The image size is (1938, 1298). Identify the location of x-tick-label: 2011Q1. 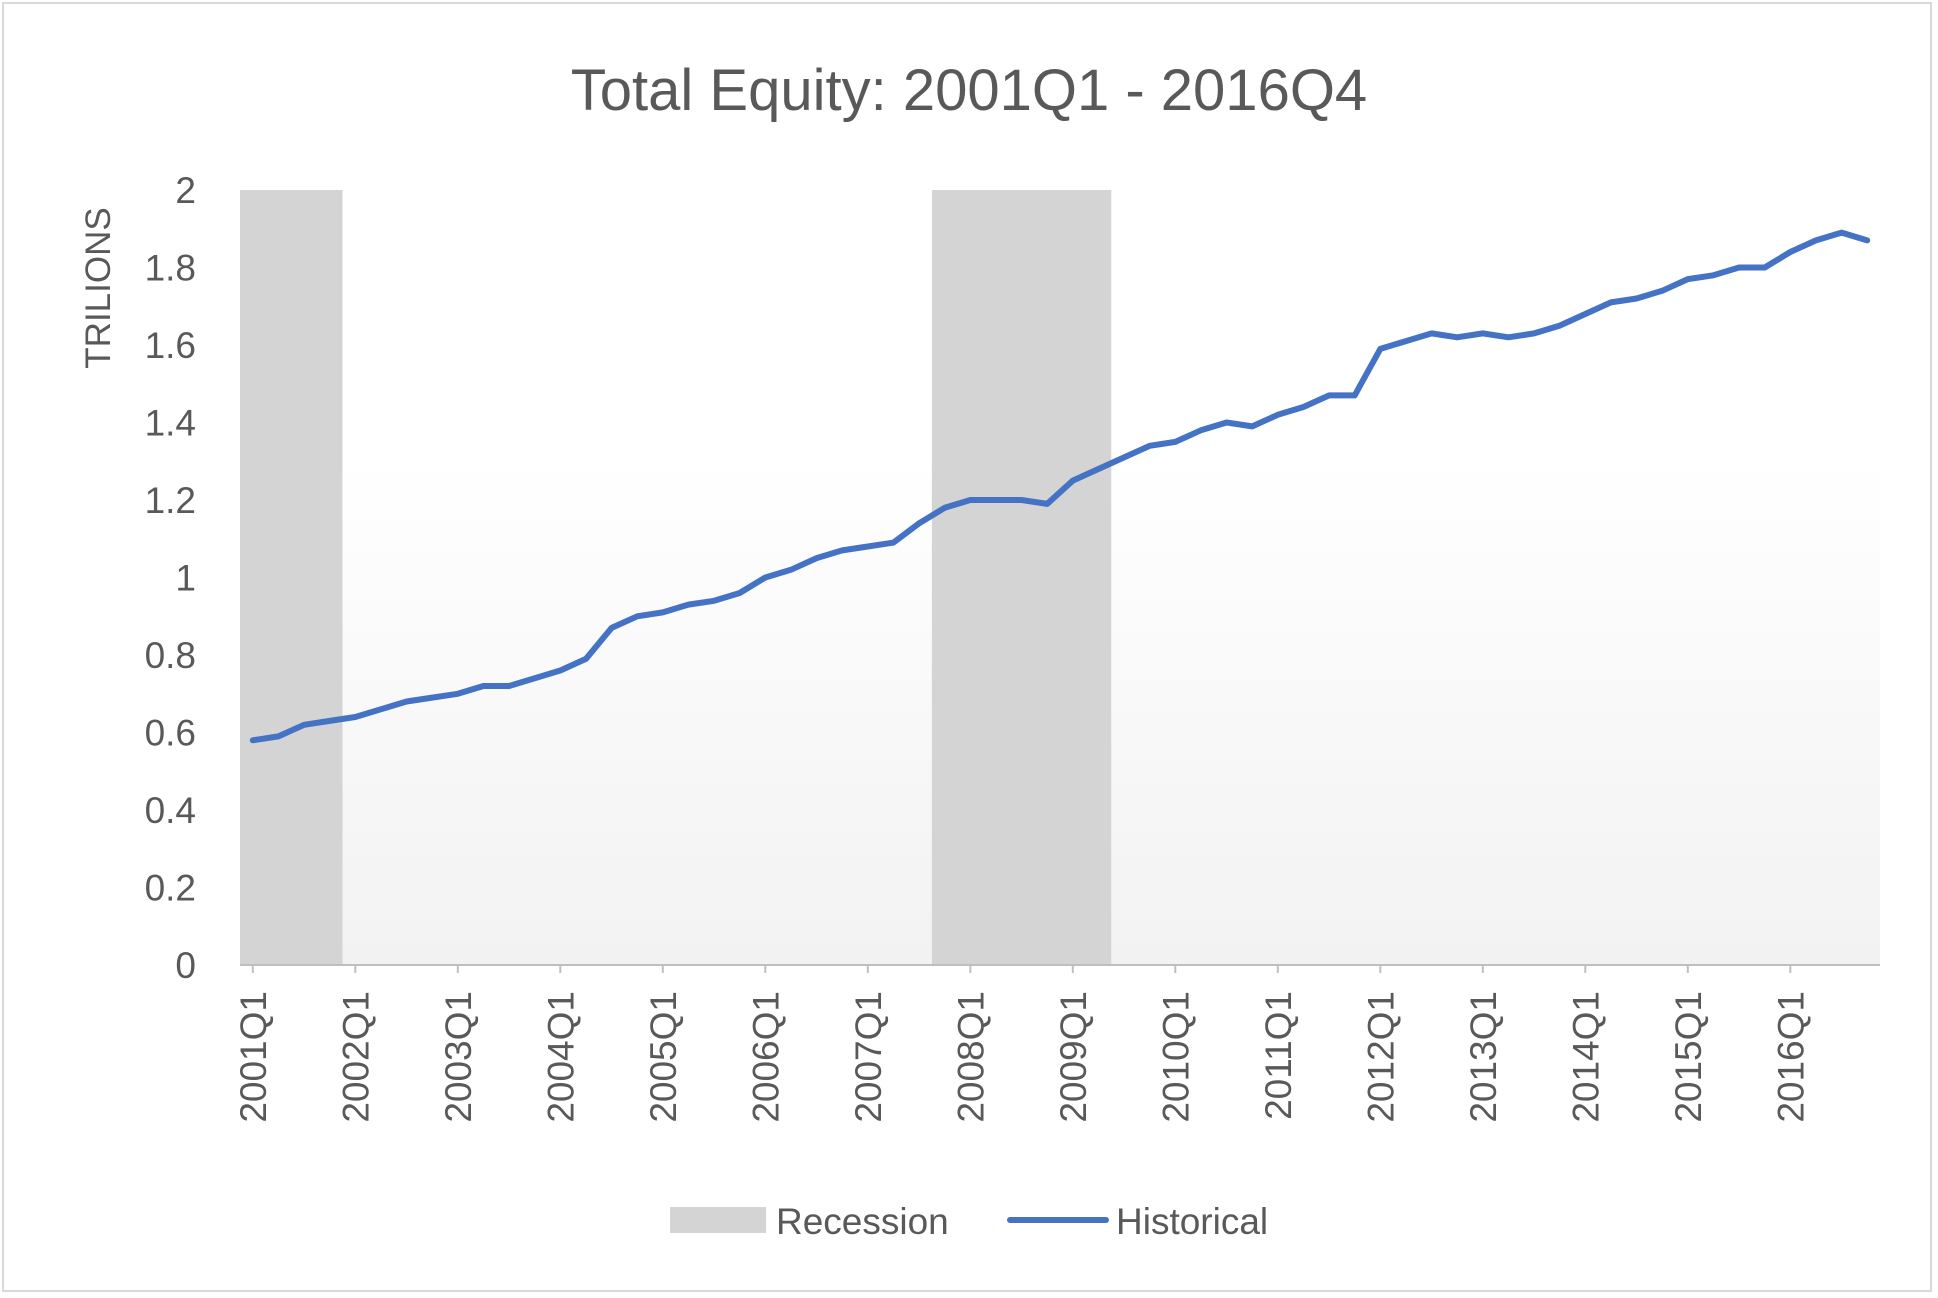
(1278, 1055).